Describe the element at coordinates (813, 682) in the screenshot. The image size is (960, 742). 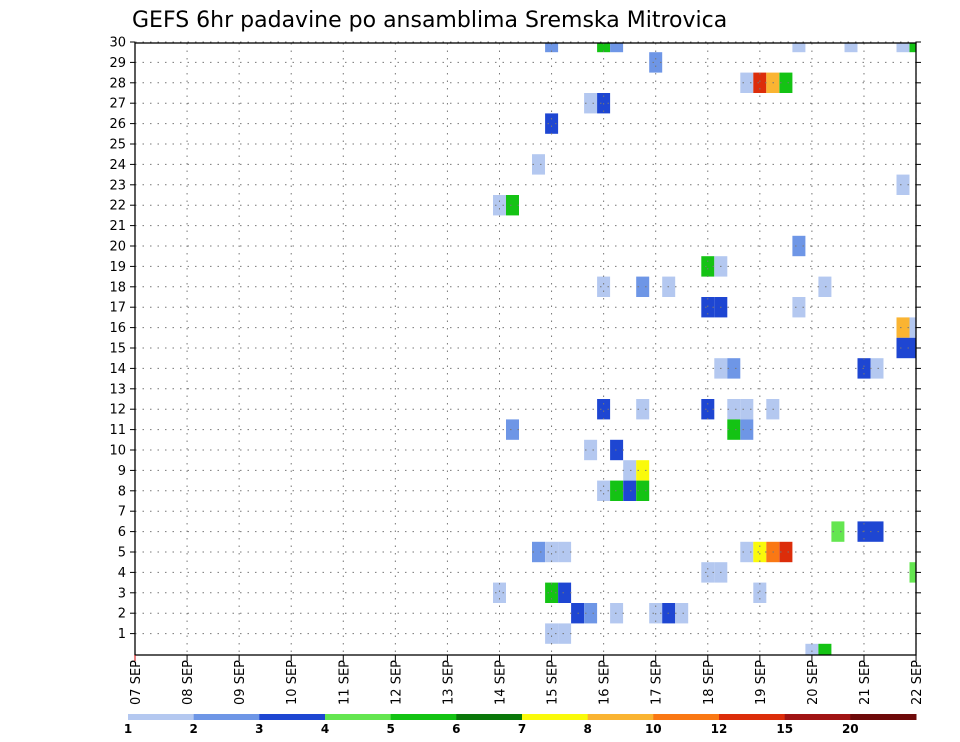
I see `x-tick-label: 20 SEP` at that location.